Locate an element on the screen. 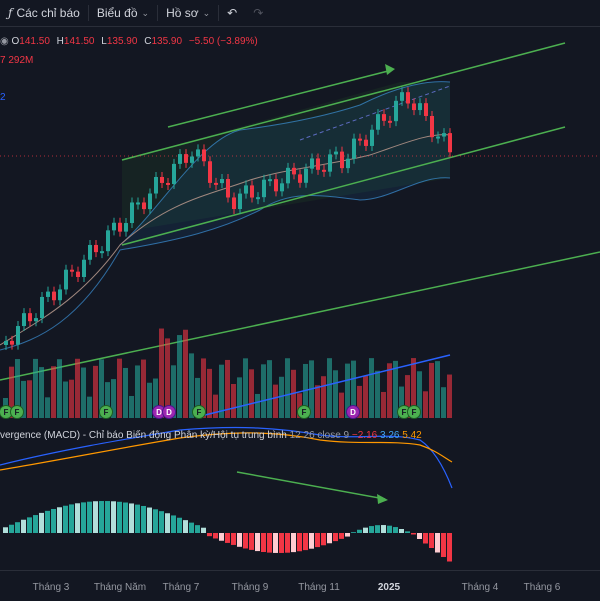  channel-mid-line is located at coordinates (375, 113).